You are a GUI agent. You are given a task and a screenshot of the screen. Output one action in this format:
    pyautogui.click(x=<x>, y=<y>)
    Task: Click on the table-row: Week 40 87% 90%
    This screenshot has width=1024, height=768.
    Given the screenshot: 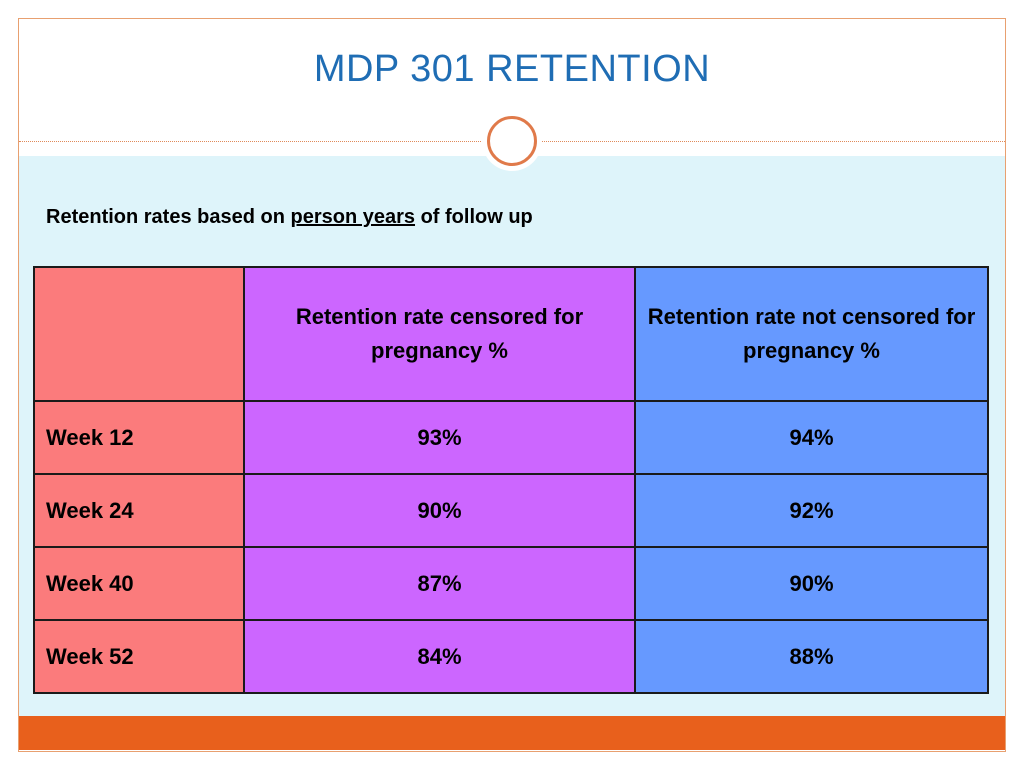 What is the action you would take?
    pyautogui.click(x=511, y=583)
    